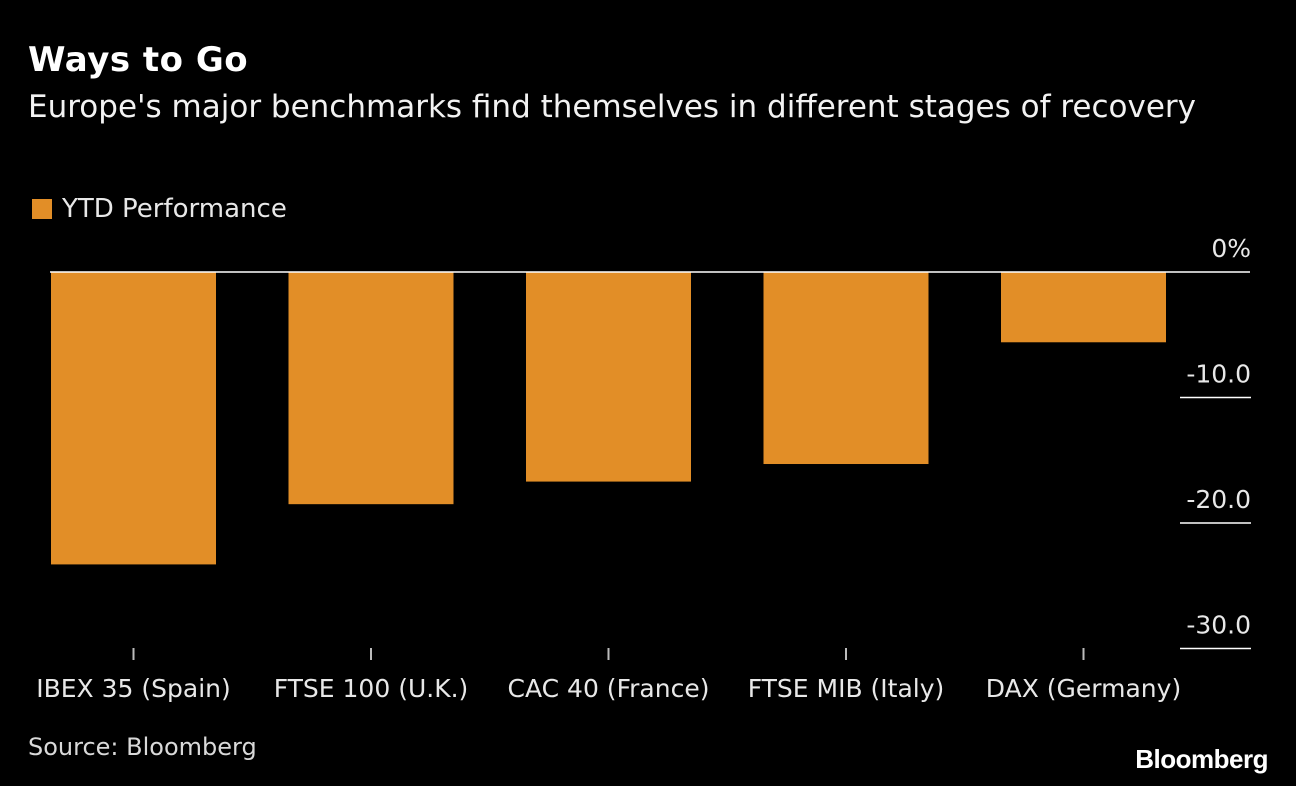 The width and height of the screenshot is (1296, 786). Describe the element at coordinates (1201, 759) in the screenshot. I see `bloomberg-logo: Bloomberg` at that location.